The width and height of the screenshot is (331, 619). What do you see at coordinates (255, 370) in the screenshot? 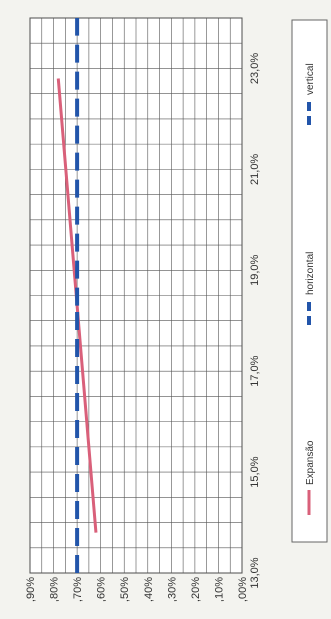
I see `x-tick-label: 17,0%` at bounding box center [255, 370].